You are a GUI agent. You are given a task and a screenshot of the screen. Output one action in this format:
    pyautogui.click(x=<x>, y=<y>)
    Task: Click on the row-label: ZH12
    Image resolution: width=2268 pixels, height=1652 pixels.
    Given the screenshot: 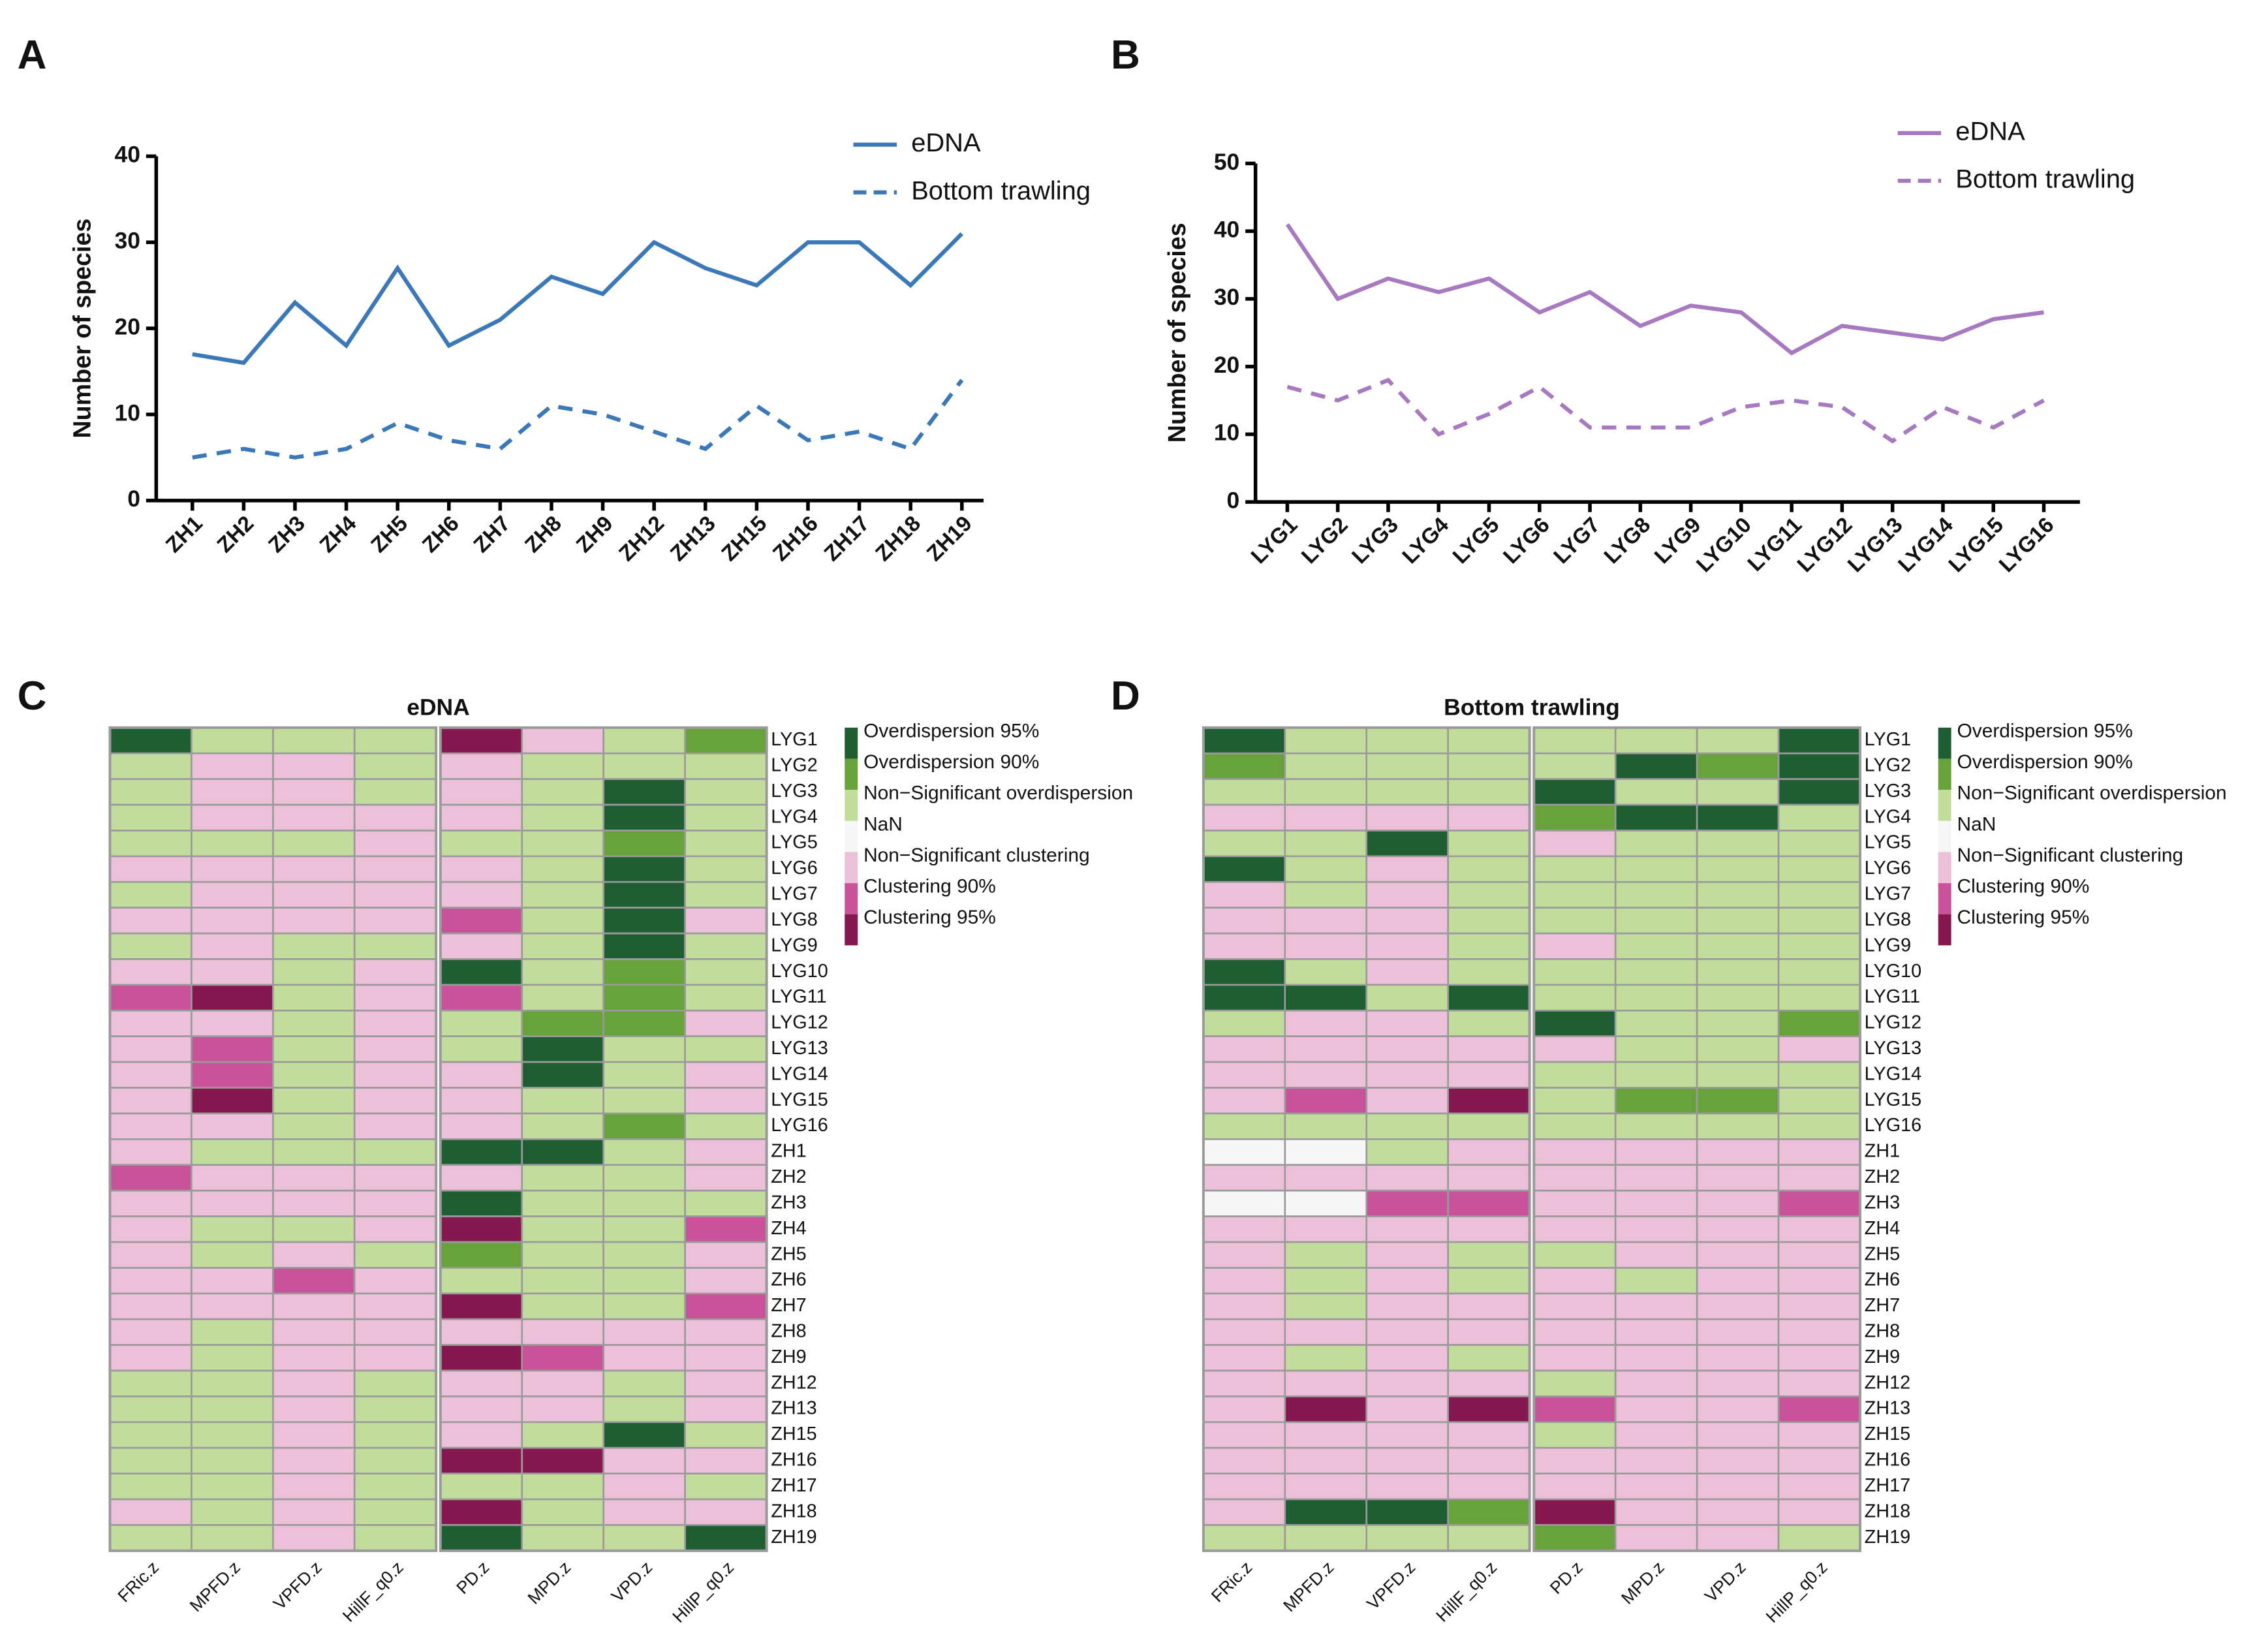 What is the action you would take?
    pyautogui.click(x=1888, y=1382)
    